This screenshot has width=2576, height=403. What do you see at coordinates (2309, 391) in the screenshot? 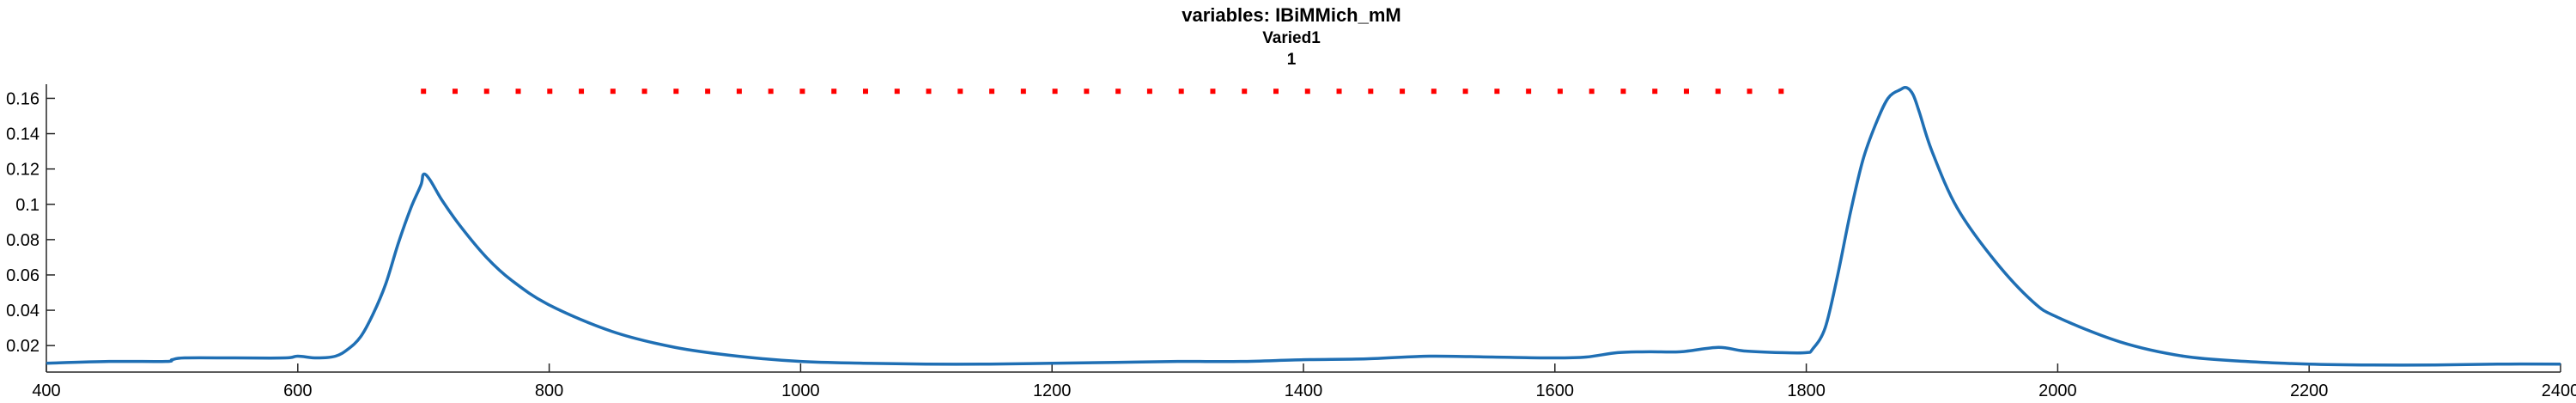
I see `x-tick-label: 2200` at bounding box center [2309, 391].